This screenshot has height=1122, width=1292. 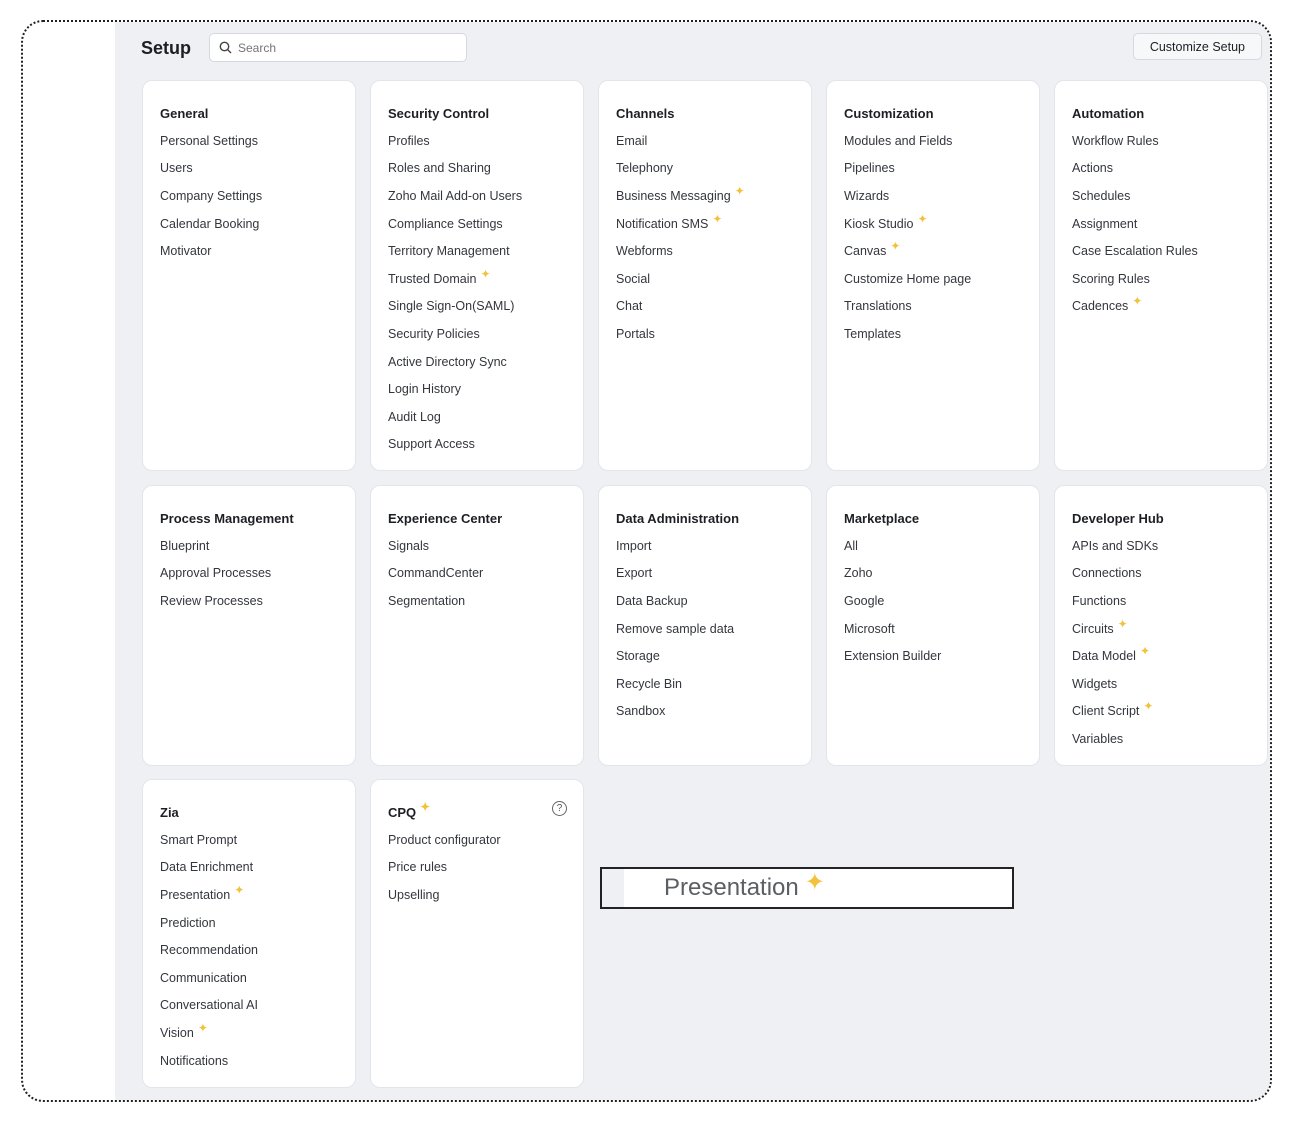 What do you see at coordinates (1169, 739) in the screenshot?
I see `setup-link: Variables` at bounding box center [1169, 739].